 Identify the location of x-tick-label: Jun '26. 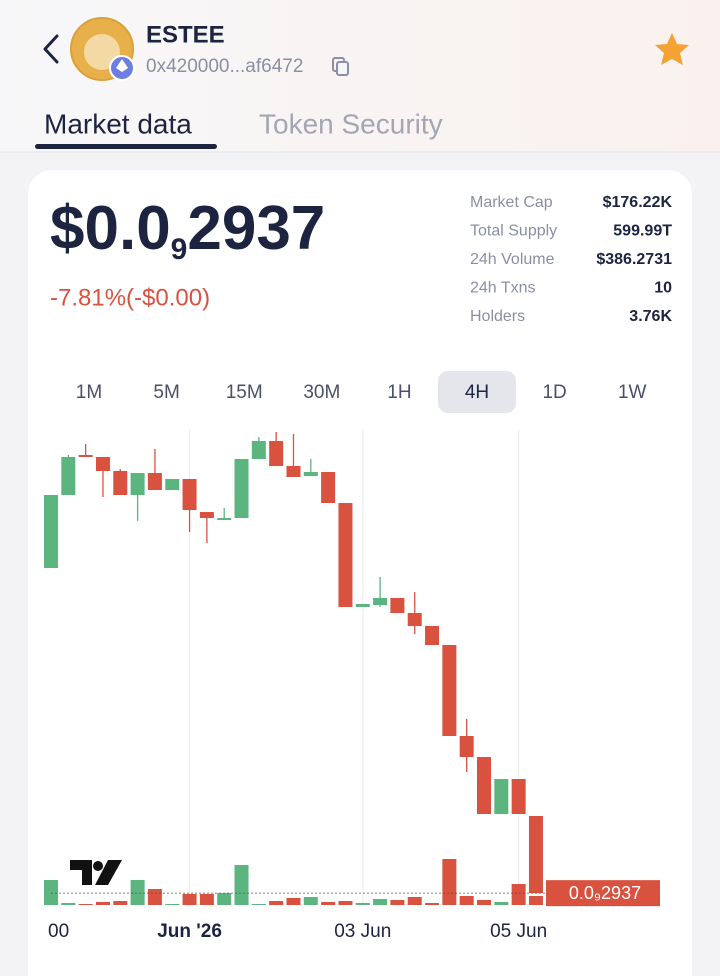
(189, 931).